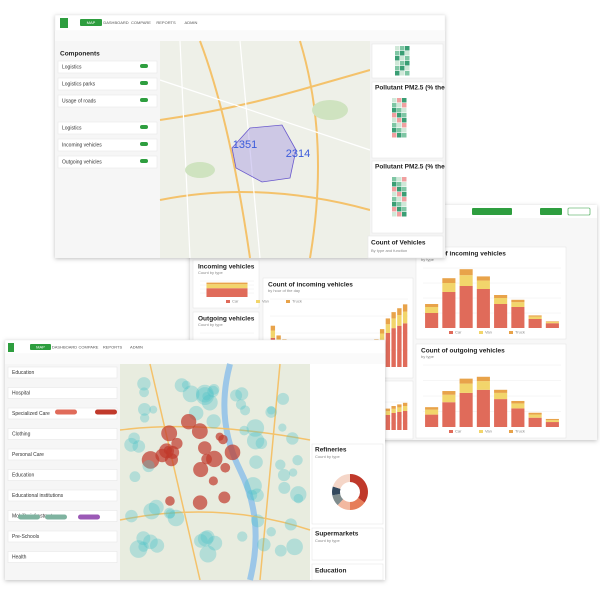  What do you see at coordinates (398, 243) in the screenshot?
I see `card-title: Count of Vehicles` at bounding box center [398, 243].